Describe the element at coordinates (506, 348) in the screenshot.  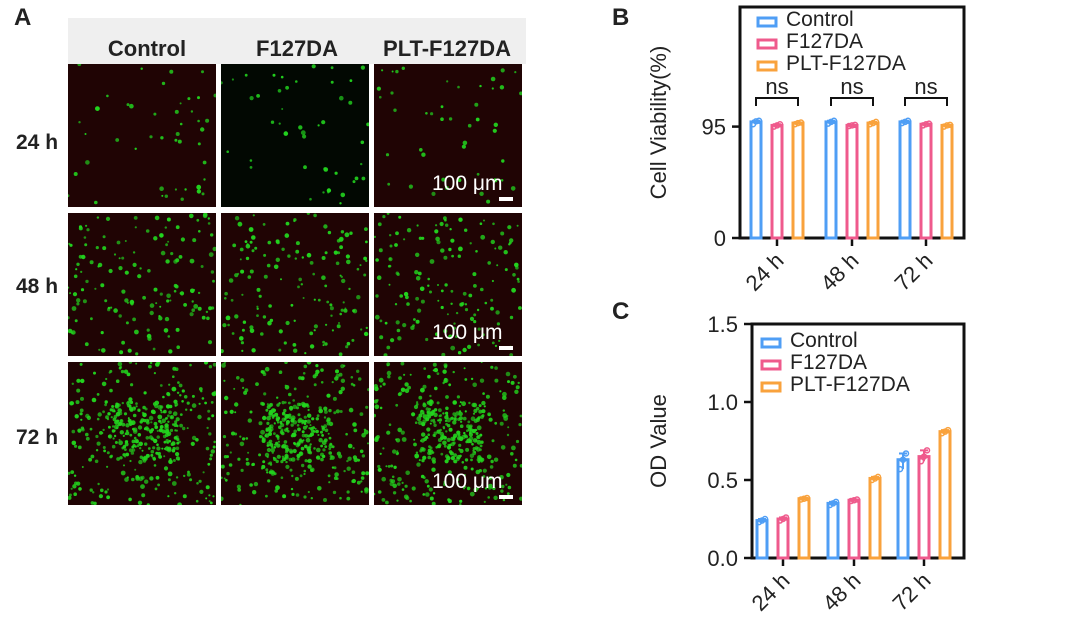
I see `scale-bar-48h` at that location.